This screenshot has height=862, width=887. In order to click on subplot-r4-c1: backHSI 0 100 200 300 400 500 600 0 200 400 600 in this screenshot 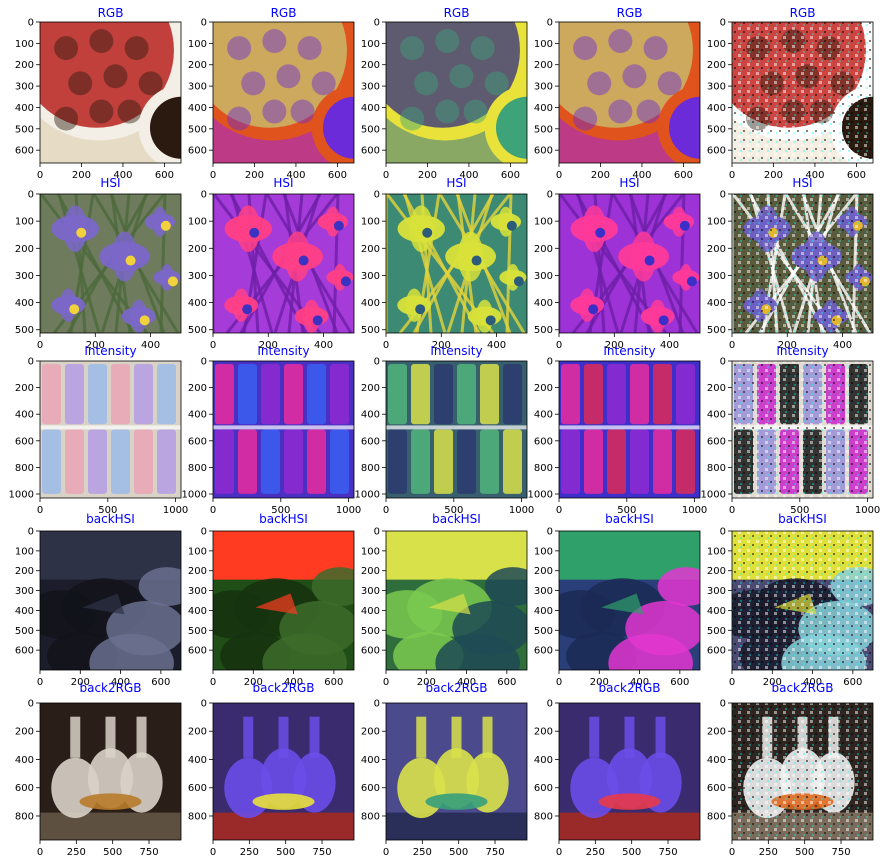, I will do `click(98, 600)`.